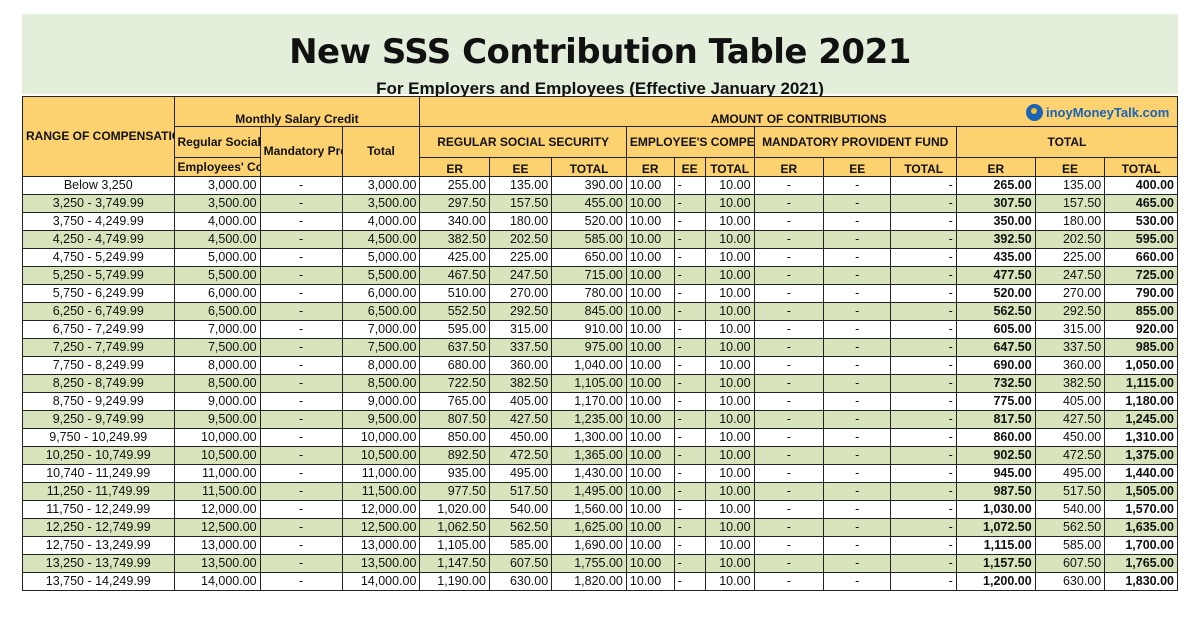 This screenshot has height=629, width=1200. What do you see at coordinates (301, 151) in the screenshot?
I see `header-mpf: Mandatory Provident Fund` at bounding box center [301, 151].